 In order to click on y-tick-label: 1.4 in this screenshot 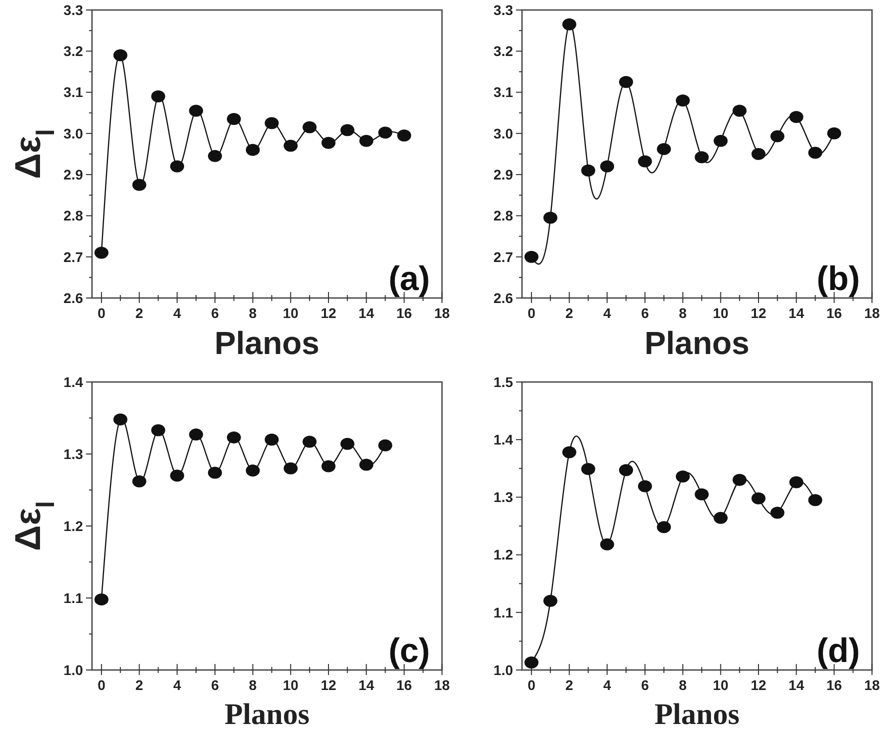, I will do `click(504, 440)`.